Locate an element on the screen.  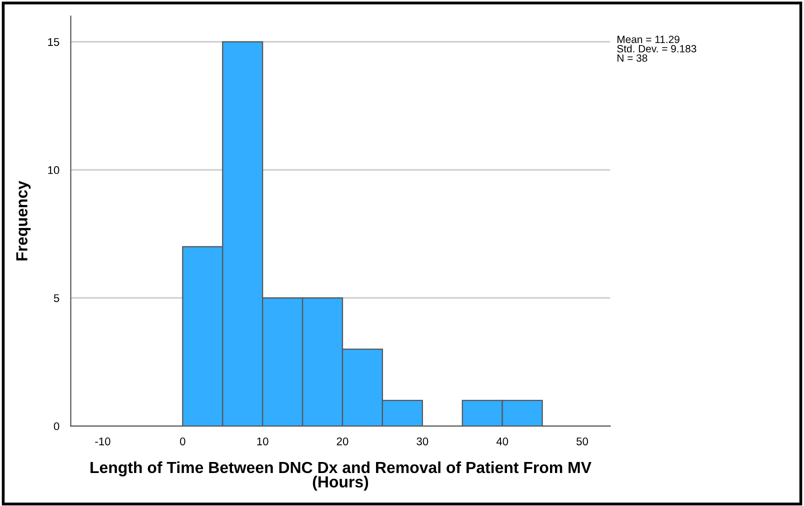
y-axis-title: Frequency is located at coordinates (23, 220).